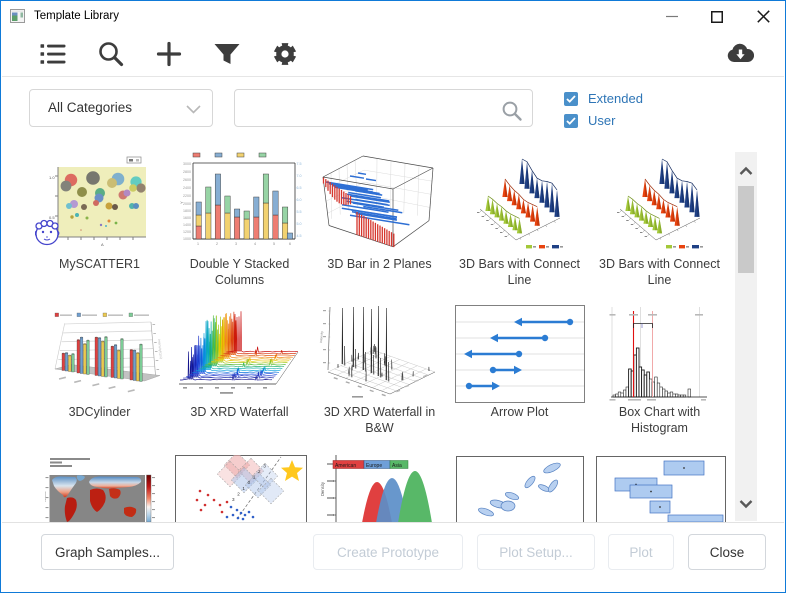 Image resolution: width=786 pixels, height=593 pixels. What do you see at coordinates (299, 236) in the screenshot?
I see `svg-text: 4.5` at bounding box center [299, 236].